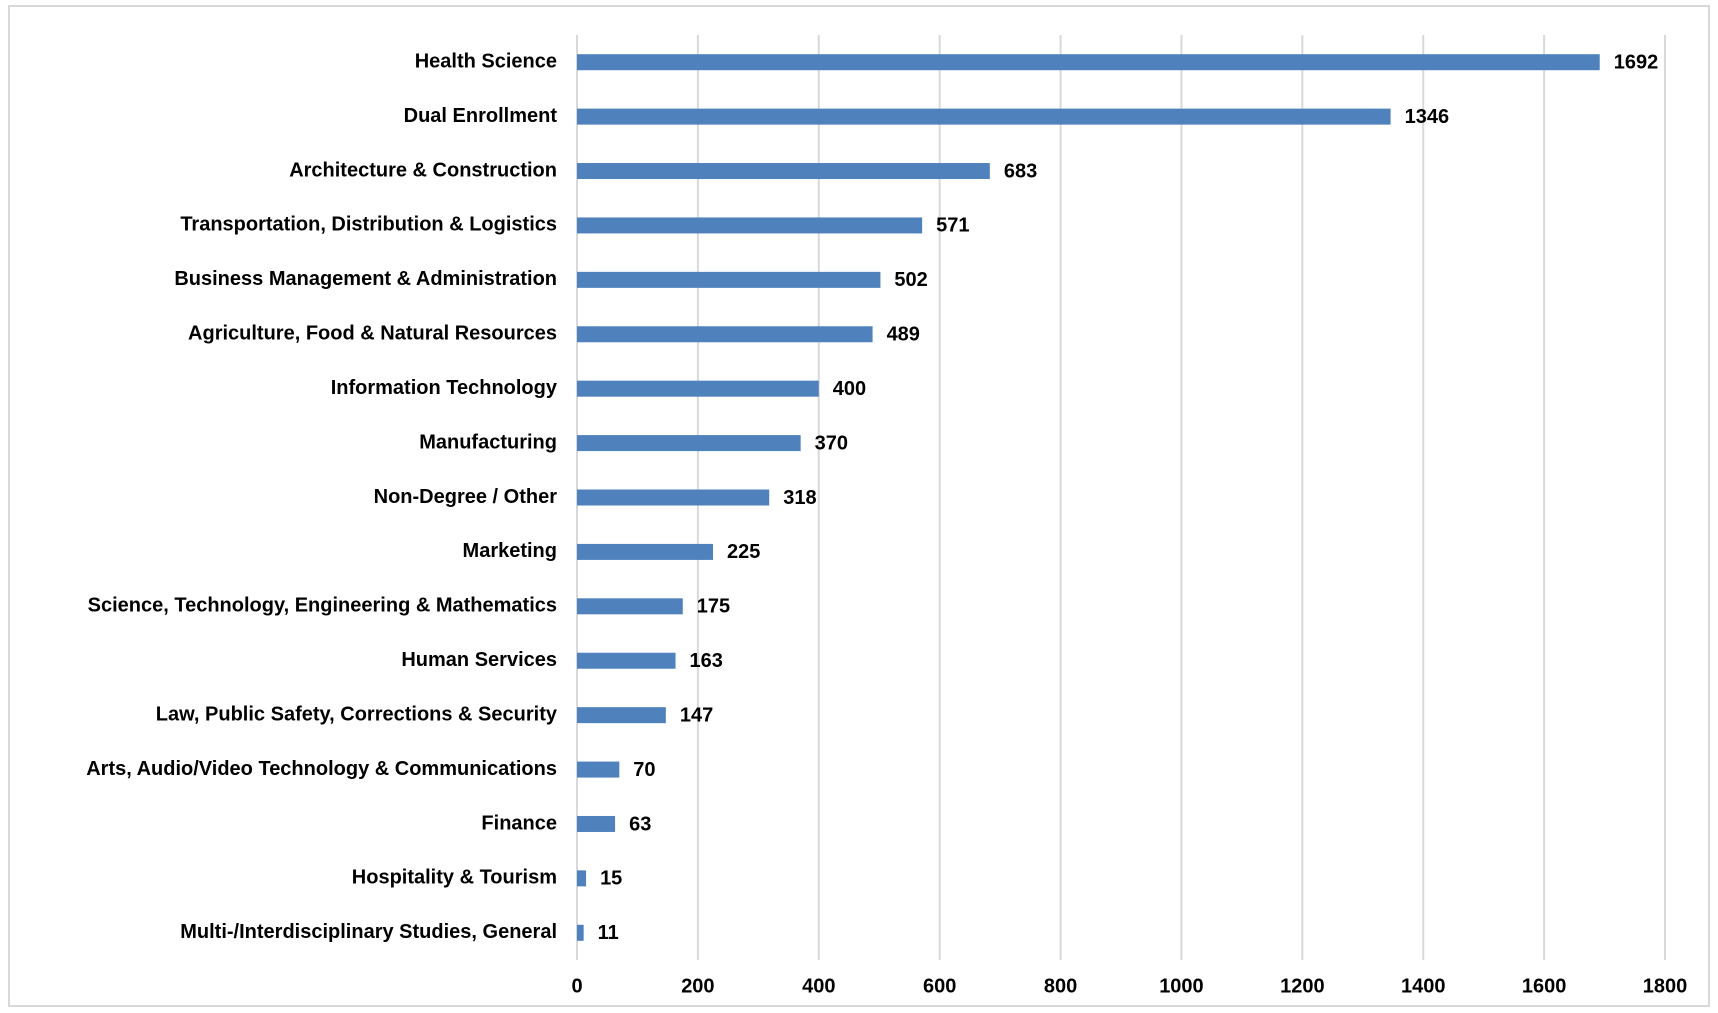 The width and height of the screenshot is (1718, 1013). Describe the element at coordinates (444, 388) in the screenshot. I see `y-tick-label: Information Technology` at that location.